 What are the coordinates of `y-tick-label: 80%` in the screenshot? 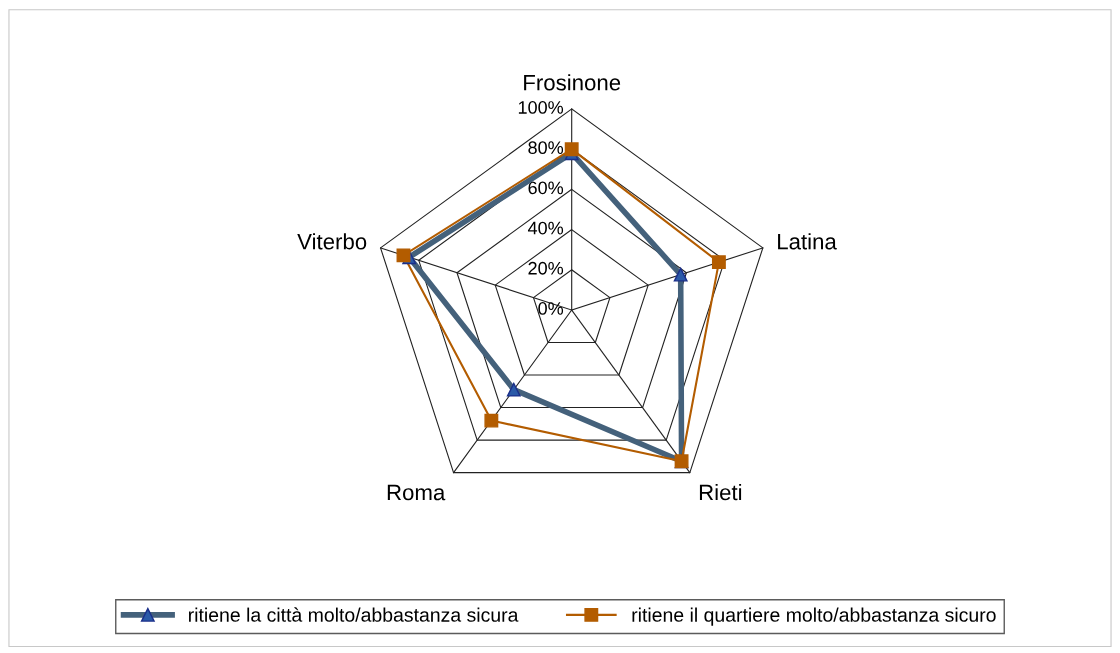 It's located at (546, 148).